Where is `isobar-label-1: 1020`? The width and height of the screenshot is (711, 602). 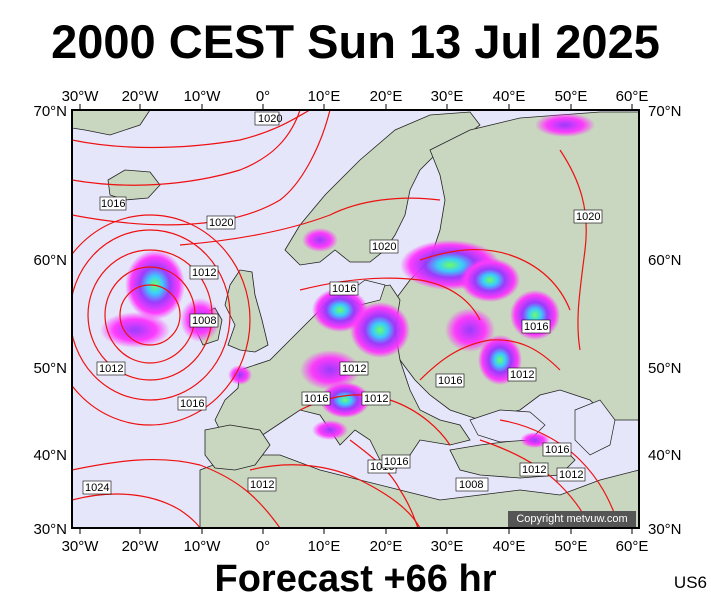 isobar-label-1: 1020 is located at coordinates (268, 118).